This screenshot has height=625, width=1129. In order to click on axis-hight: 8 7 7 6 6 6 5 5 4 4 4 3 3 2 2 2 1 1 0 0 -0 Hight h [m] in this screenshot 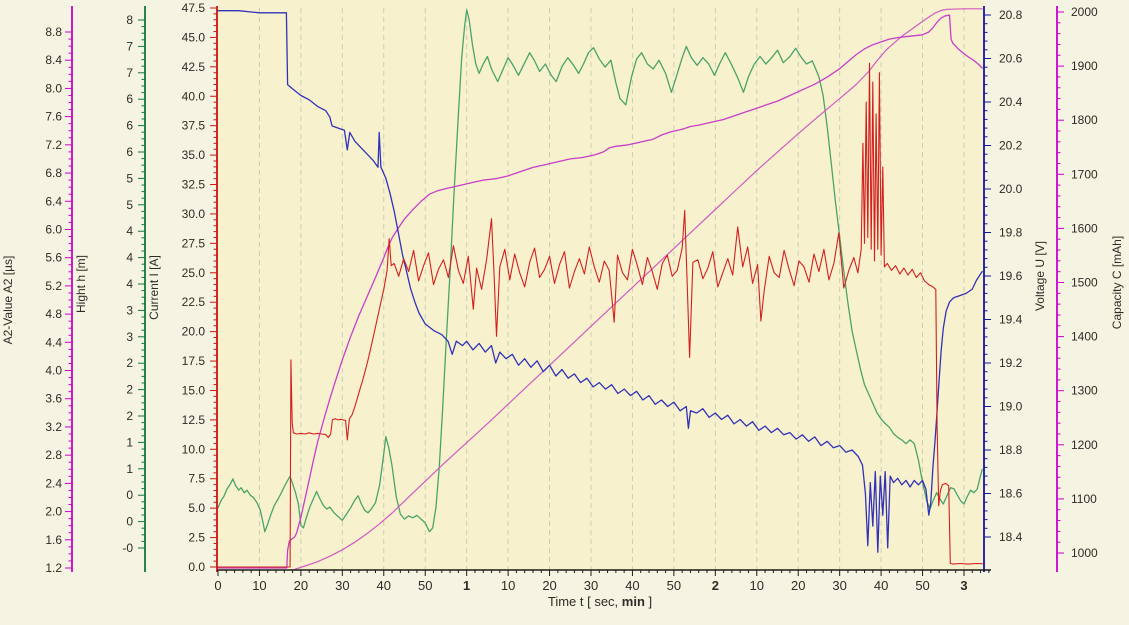, I will do `click(110, 289)`.